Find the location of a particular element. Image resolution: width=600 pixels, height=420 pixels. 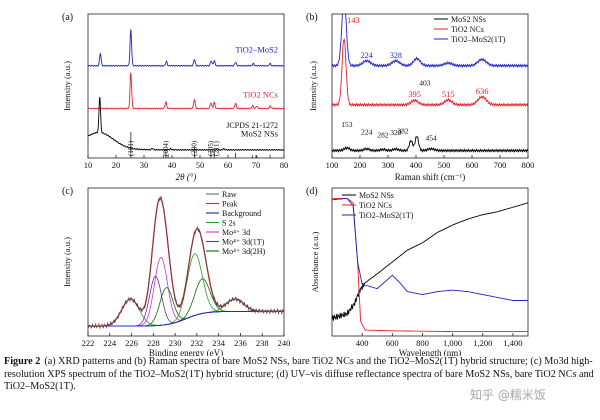

panel-c-legend-label: Peak is located at coordinates (230, 204).